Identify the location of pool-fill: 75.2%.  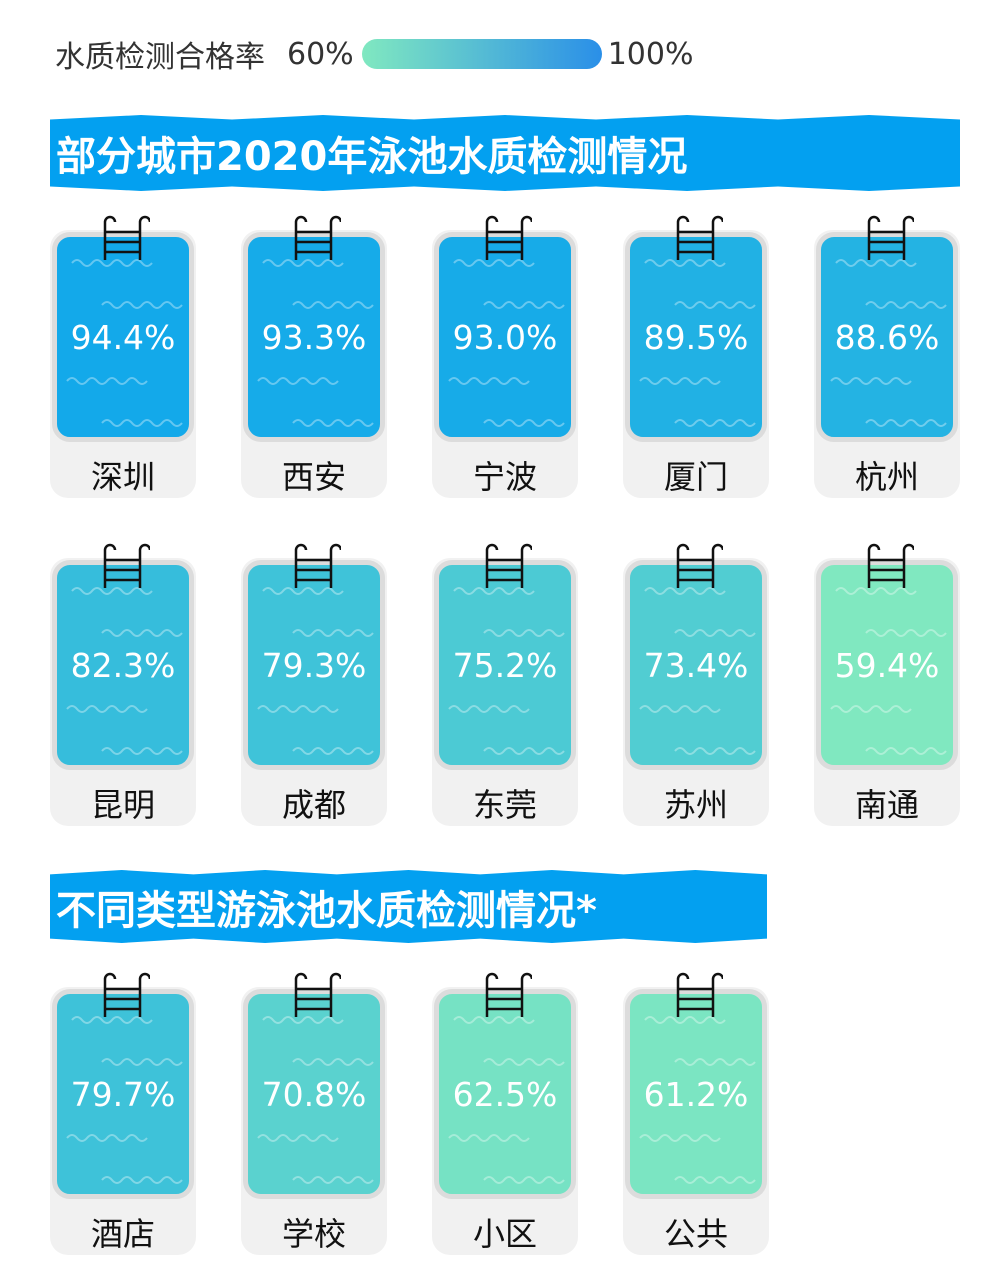
(505, 665).